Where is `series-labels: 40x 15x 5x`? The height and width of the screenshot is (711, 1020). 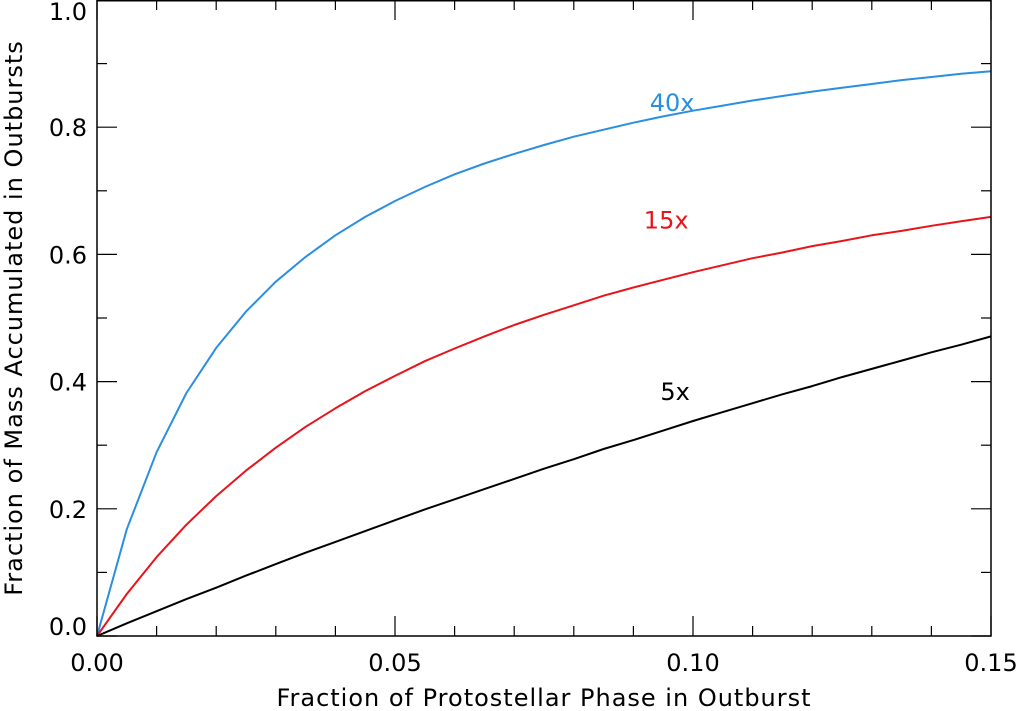 series-labels: 40x 15x 5x is located at coordinates (669, 247).